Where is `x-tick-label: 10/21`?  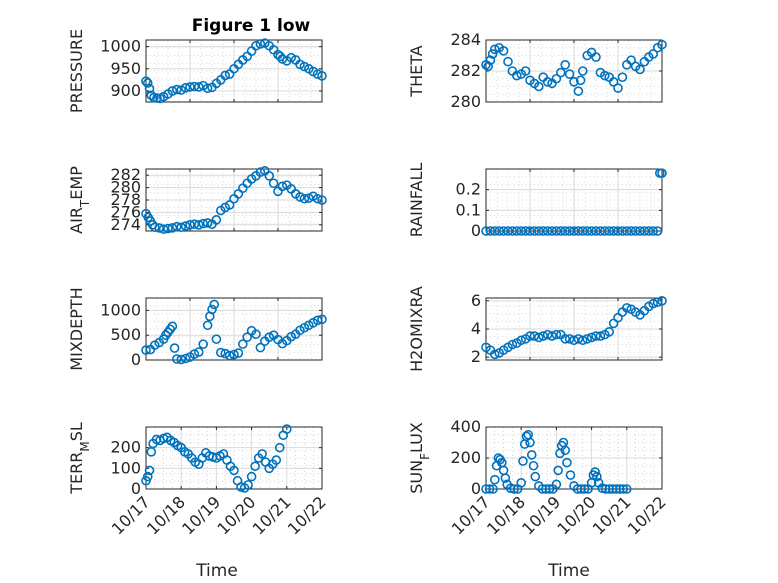 x-tick-label: 10/21 is located at coordinates (272, 515).